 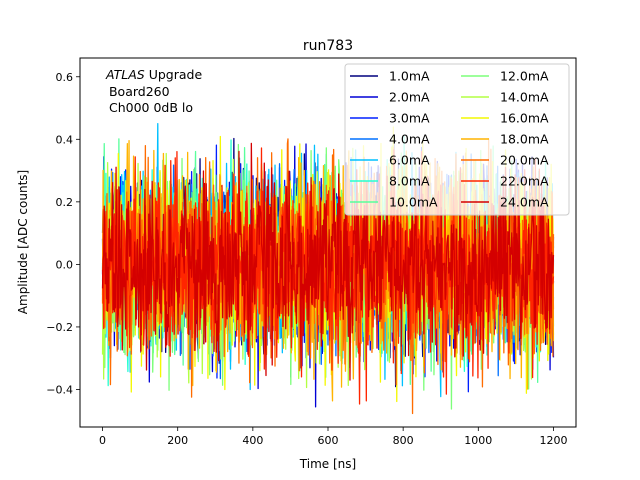 What do you see at coordinates (413, 202) in the screenshot?
I see `legend-label: 10.0mA` at bounding box center [413, 202].